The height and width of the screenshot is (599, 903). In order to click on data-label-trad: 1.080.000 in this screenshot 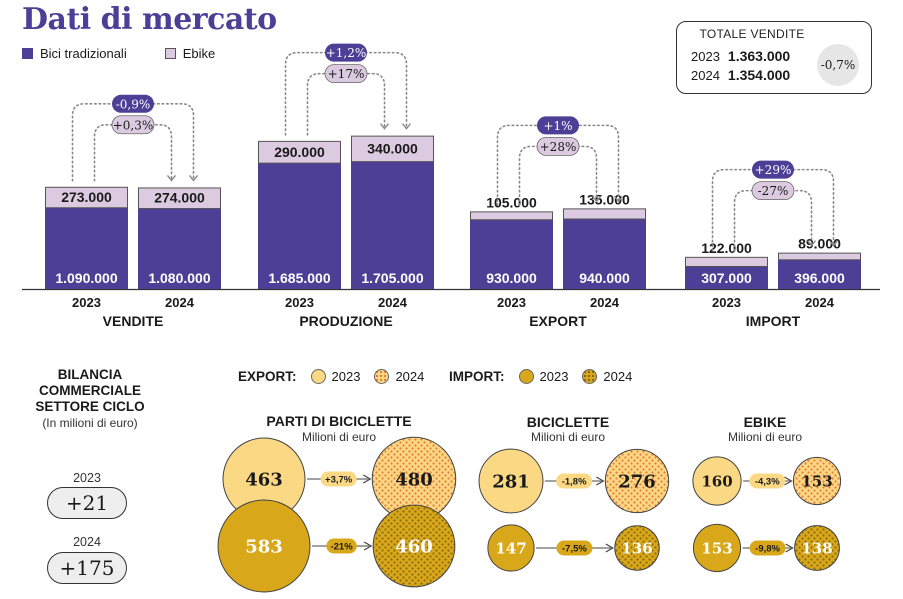, I will do `click(179, 278)`.